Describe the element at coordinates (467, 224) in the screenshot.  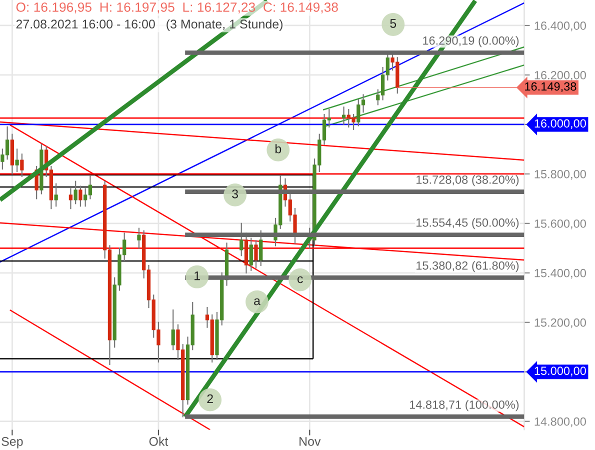
I see `annotation: 15.554,45 (50.00%)` at that location.